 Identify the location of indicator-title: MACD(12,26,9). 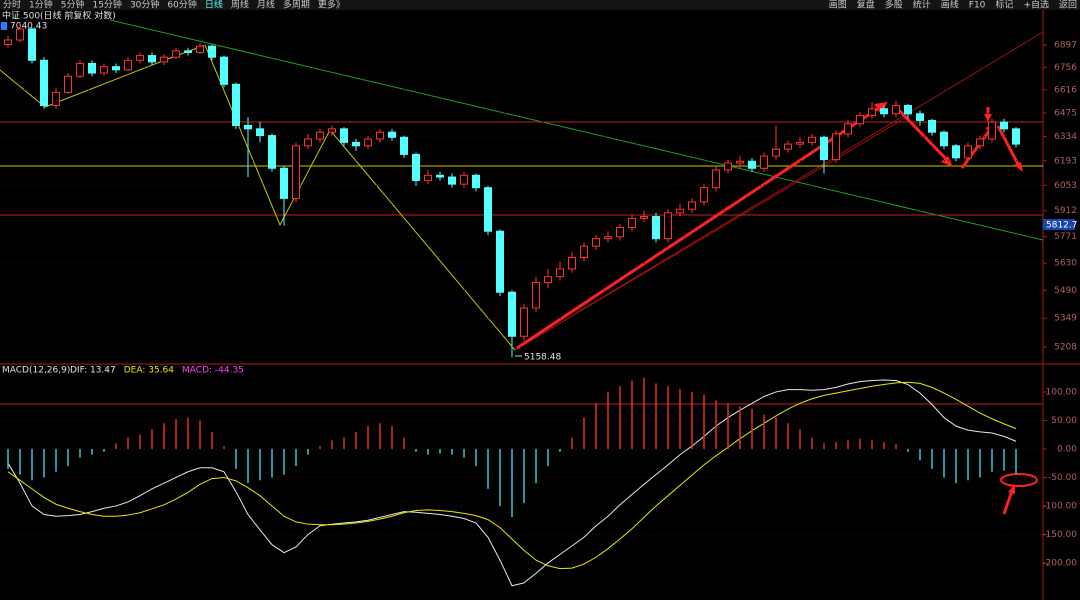
(36, 371).